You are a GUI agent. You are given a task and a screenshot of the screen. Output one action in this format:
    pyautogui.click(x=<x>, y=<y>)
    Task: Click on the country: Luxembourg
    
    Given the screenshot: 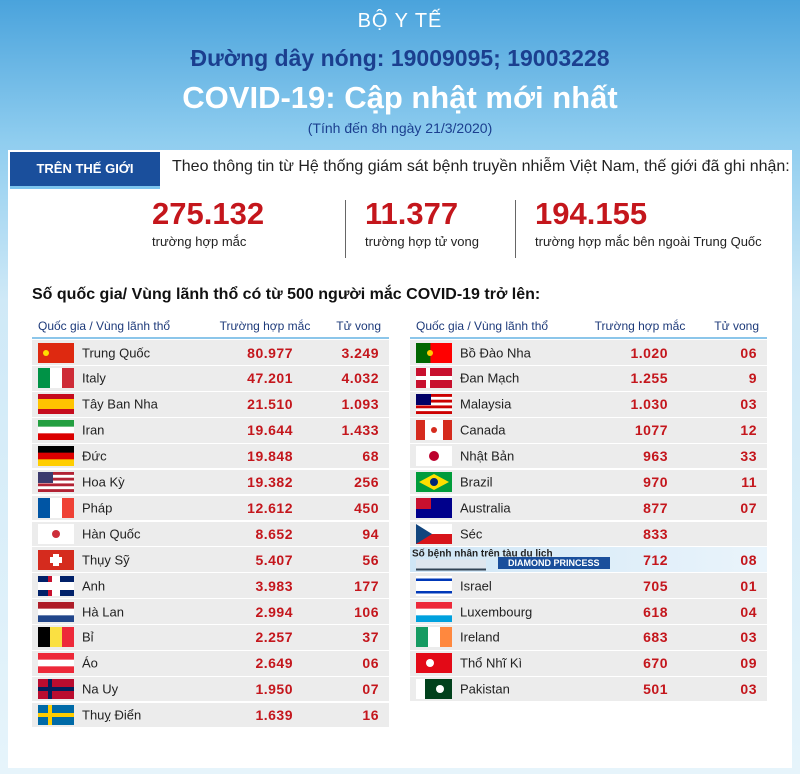 What is the action you would take?
    pyautogui.click(x=496, y=611)
    